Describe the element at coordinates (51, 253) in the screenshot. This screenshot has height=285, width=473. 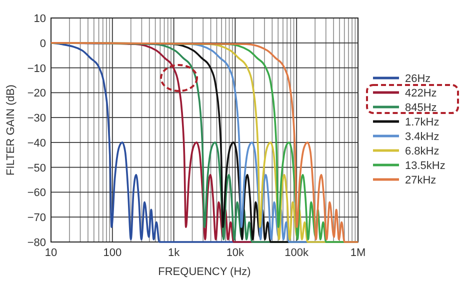
I see `x-tick-label: 10` at that location.